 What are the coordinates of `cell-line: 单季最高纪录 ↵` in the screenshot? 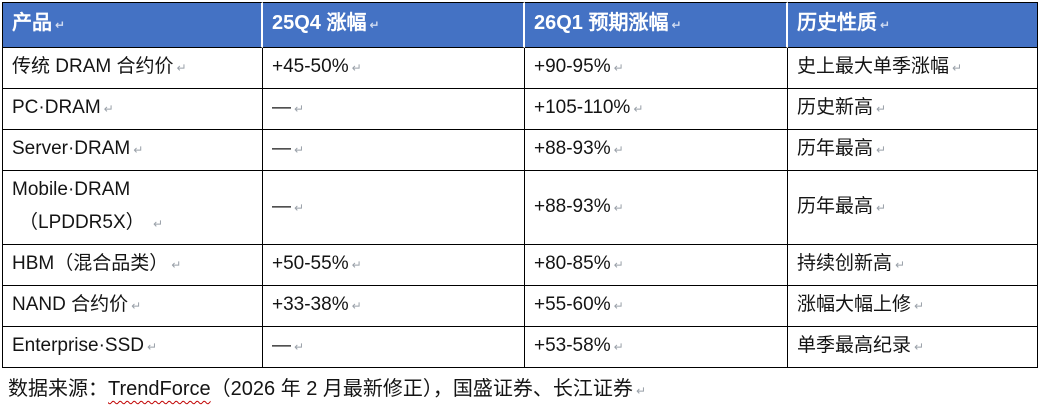 It's located at (914, 346).